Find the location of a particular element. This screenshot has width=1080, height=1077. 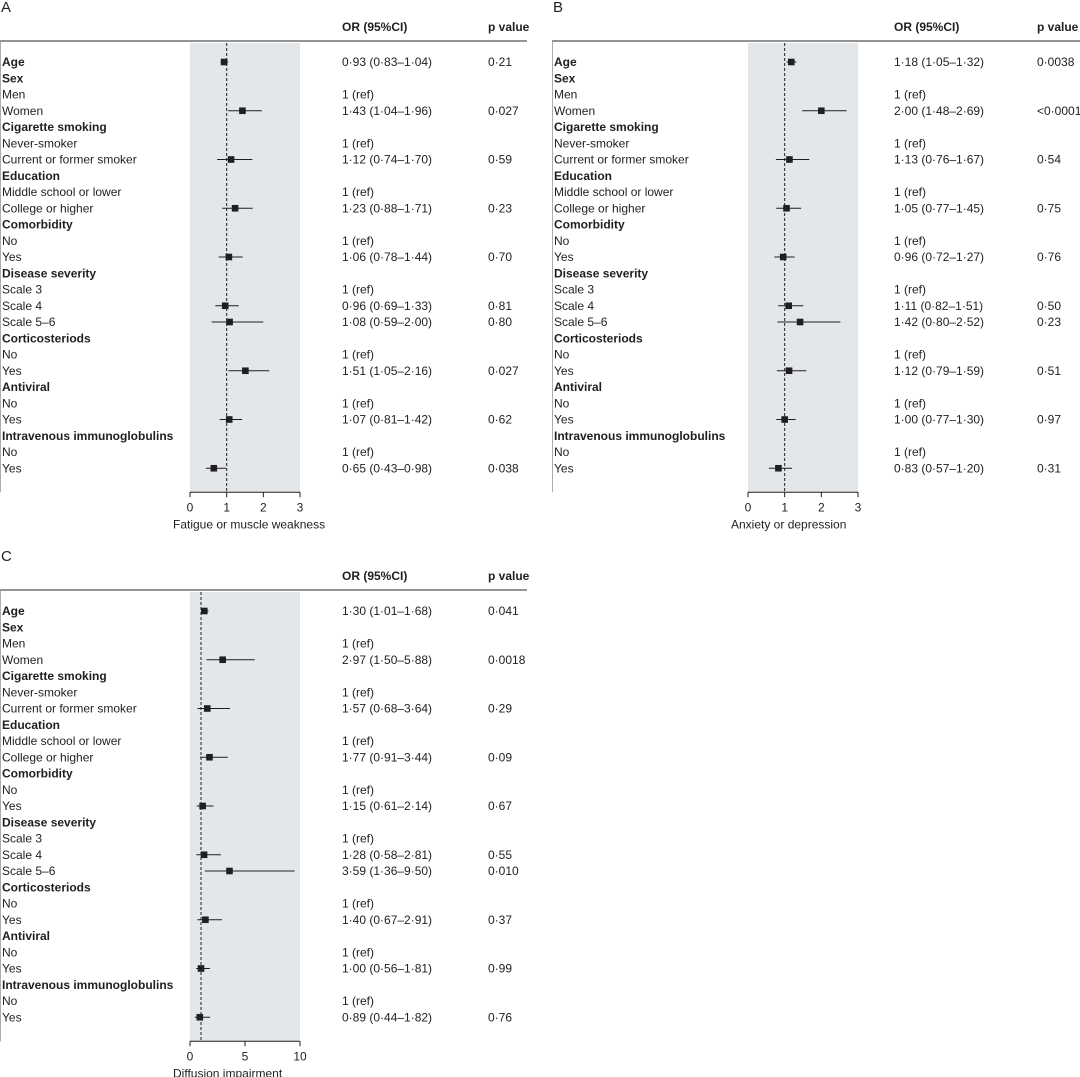

or-ci-value: 1·18 (1·05–1·32) is located at coordinates (939, 62).